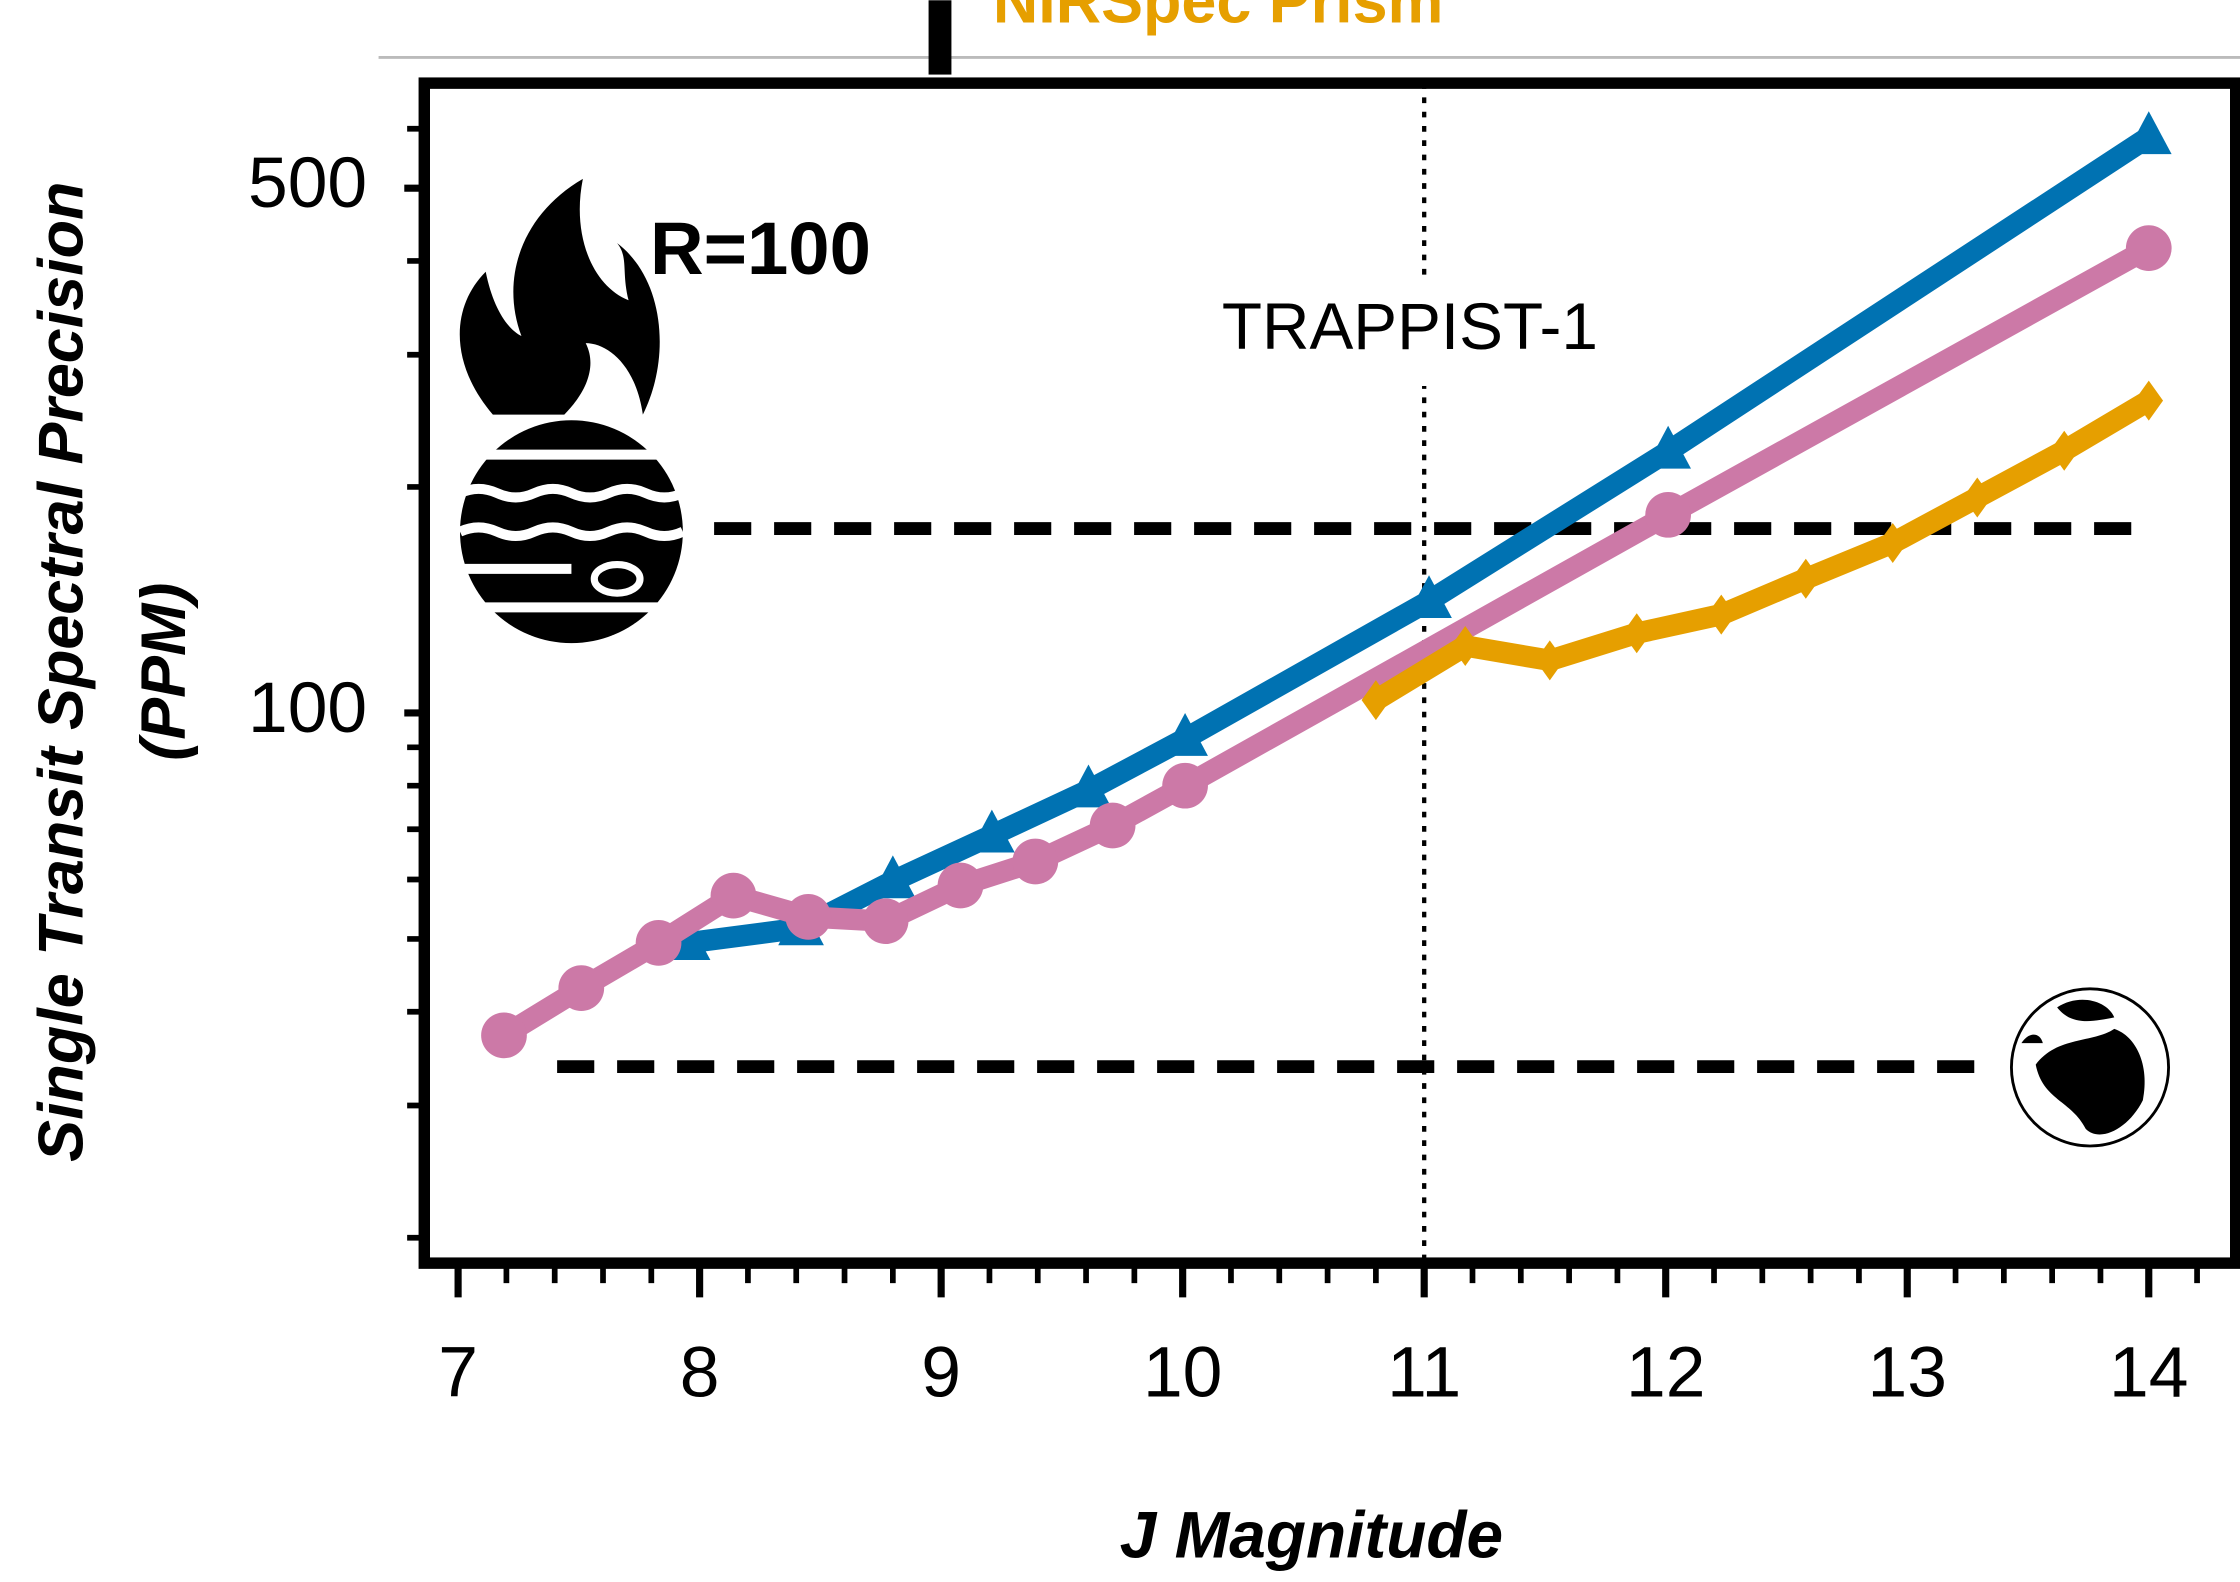 The width and height of the screenshot is (2240, 1582). What do you see at coordinates (1665, 1372) in the screenshot?
I see `x-tick-label: 12` at bounding box center [1665, 1372].